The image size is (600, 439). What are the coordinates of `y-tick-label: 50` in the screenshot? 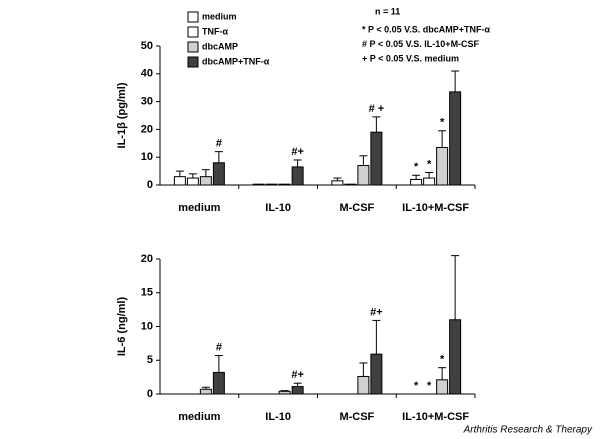 It's located at (147, 46).